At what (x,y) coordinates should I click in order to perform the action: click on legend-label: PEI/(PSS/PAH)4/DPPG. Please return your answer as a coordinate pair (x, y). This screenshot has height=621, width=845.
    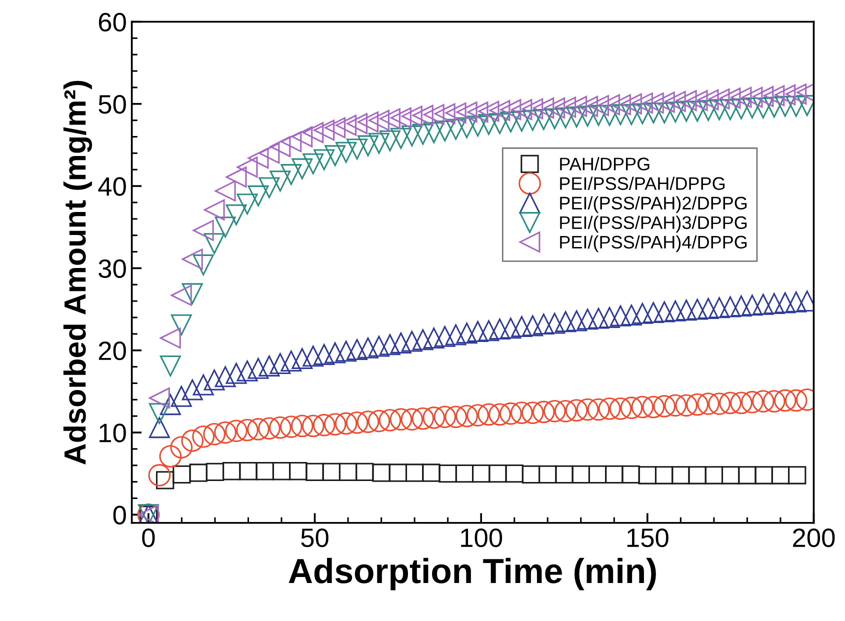
    Looking at the image, I should click on (653, 243).